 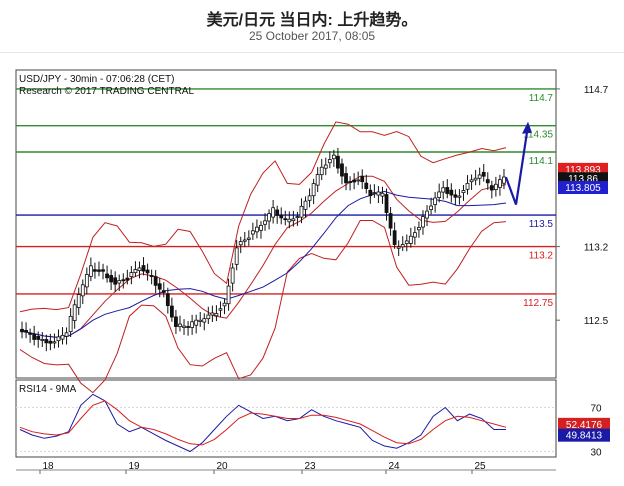 I want to click on level-label: 114.7, so click(x=541, y=98).